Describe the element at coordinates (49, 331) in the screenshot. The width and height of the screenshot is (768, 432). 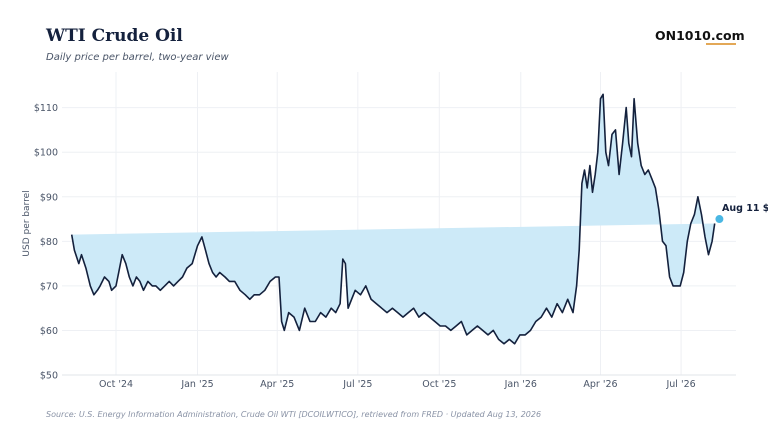
I see `y-tick-label: $60` at that location.